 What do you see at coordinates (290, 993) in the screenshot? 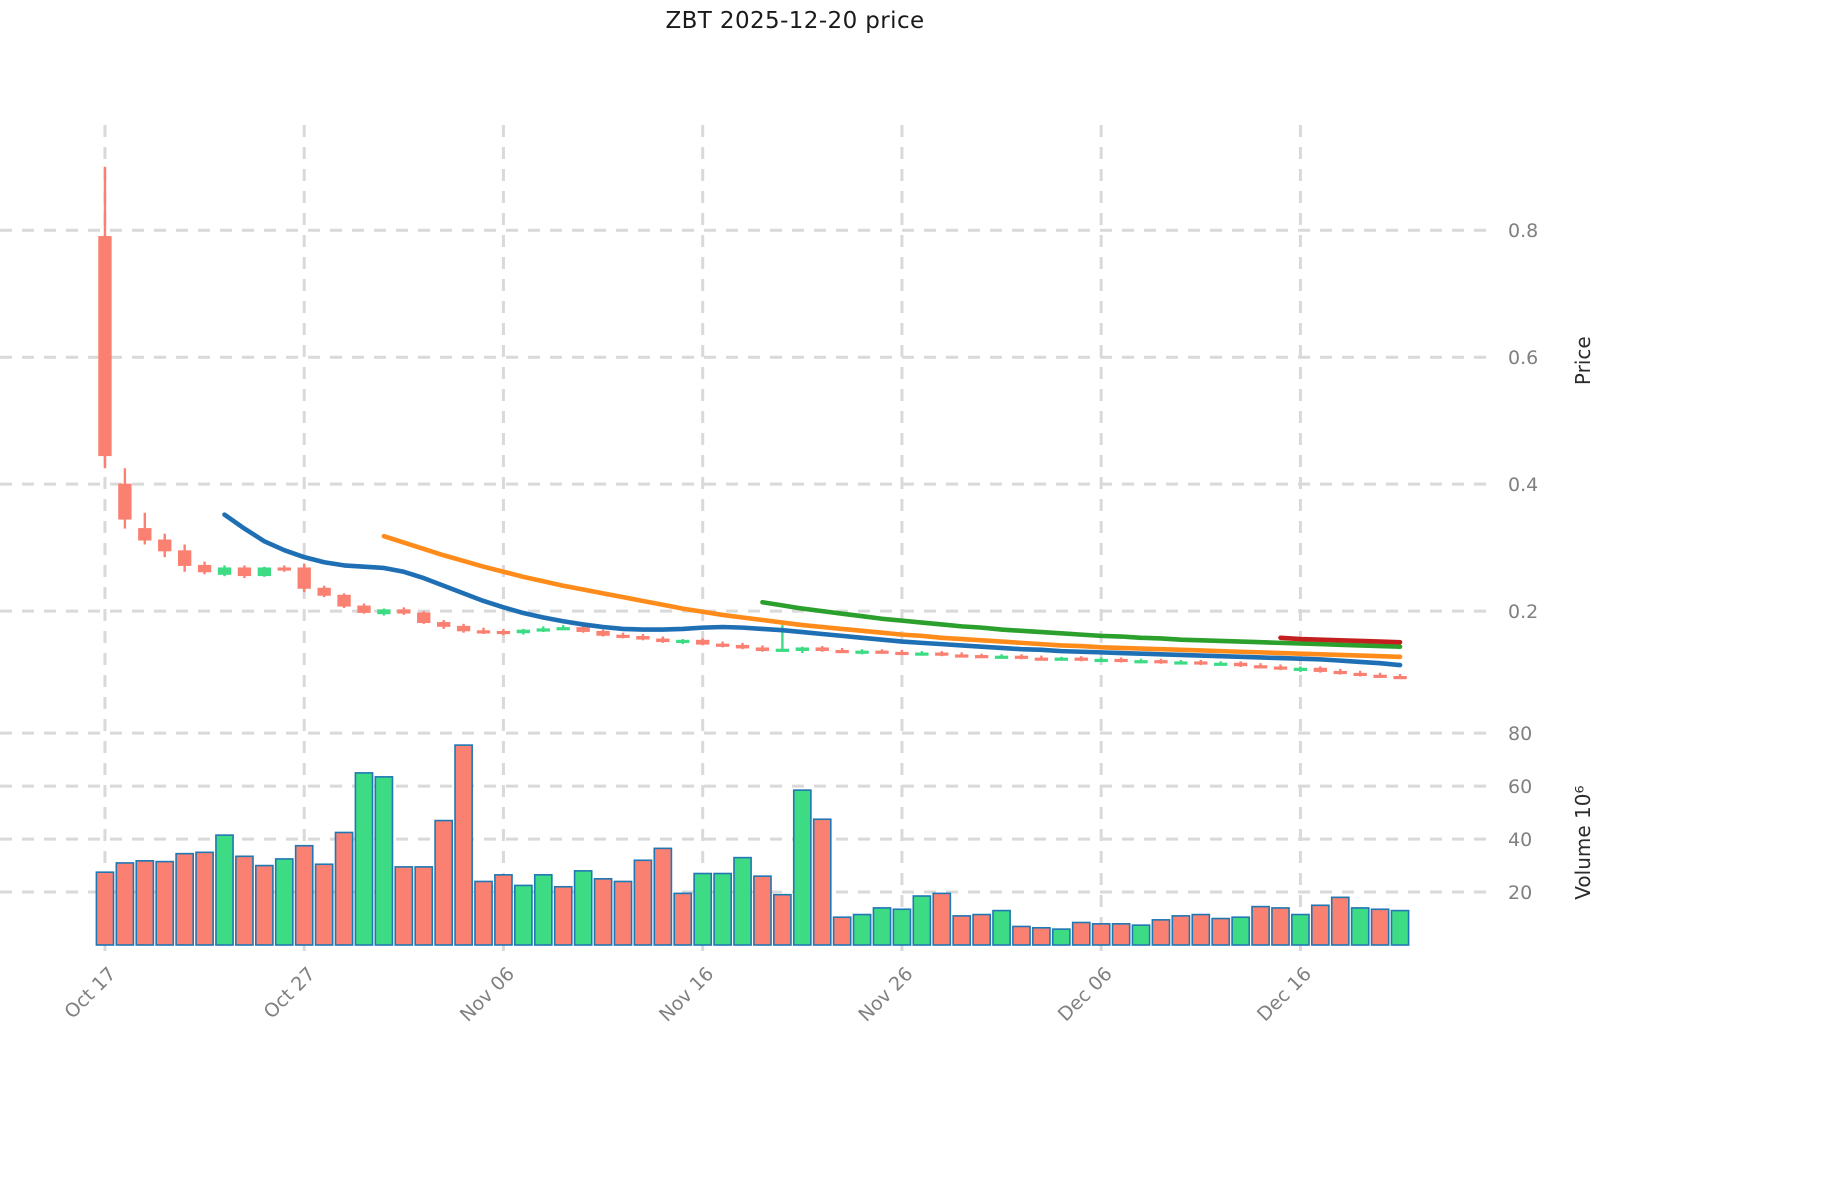
I see `date-tick-label: Oct 27` at bounding box center [290, 993].